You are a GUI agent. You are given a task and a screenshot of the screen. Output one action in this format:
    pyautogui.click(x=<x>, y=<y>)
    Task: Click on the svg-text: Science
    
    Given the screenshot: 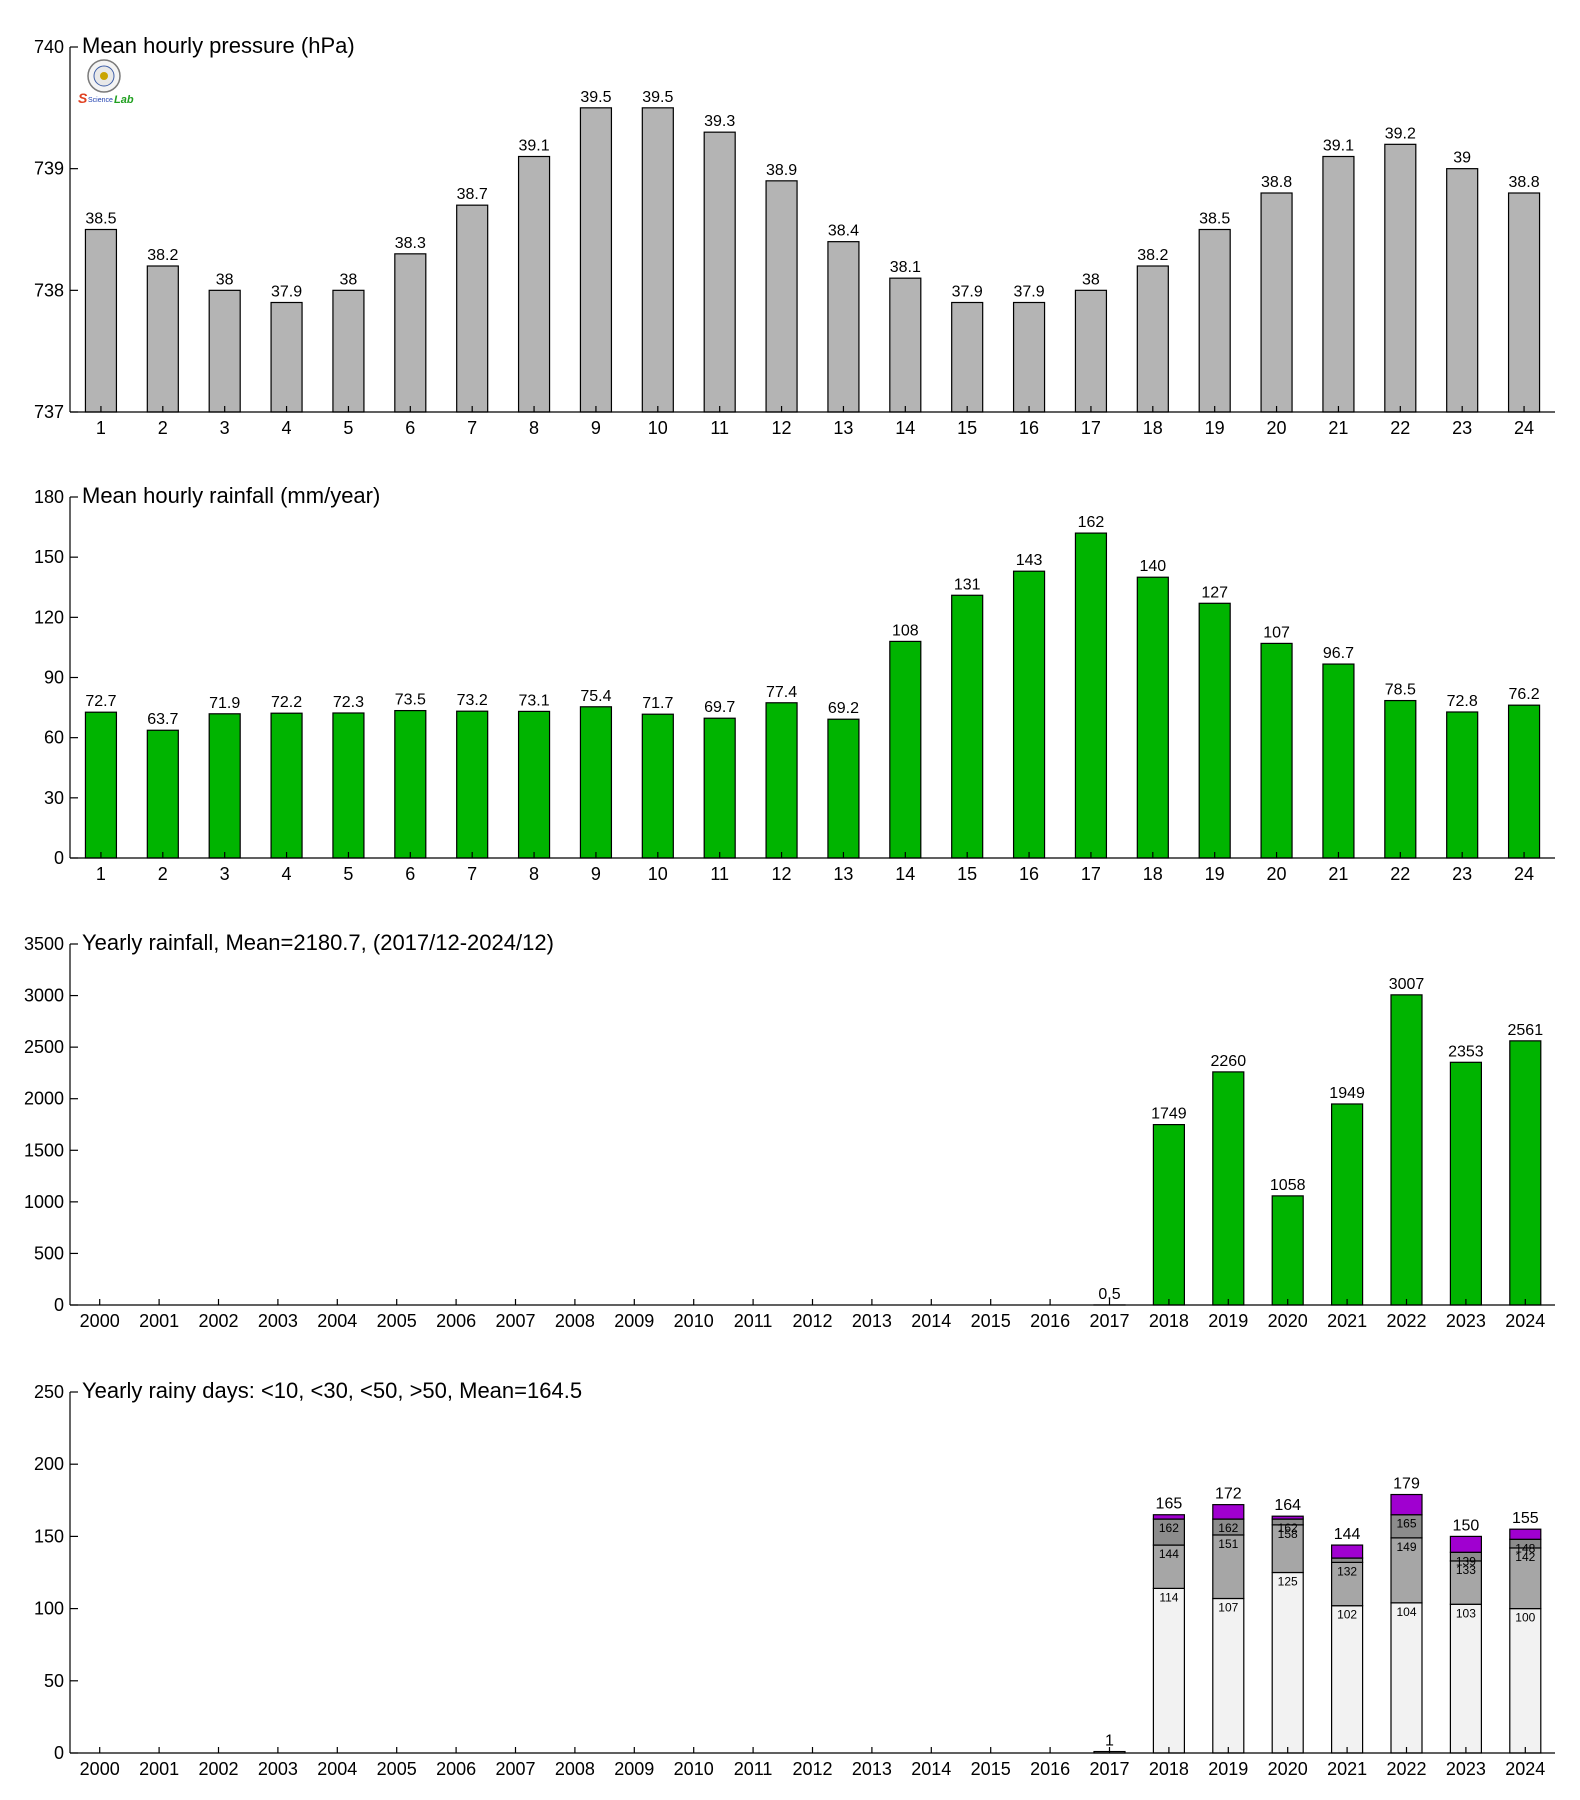 What is the action you would take?
    pyautogui.click(x=100, y=100)
    